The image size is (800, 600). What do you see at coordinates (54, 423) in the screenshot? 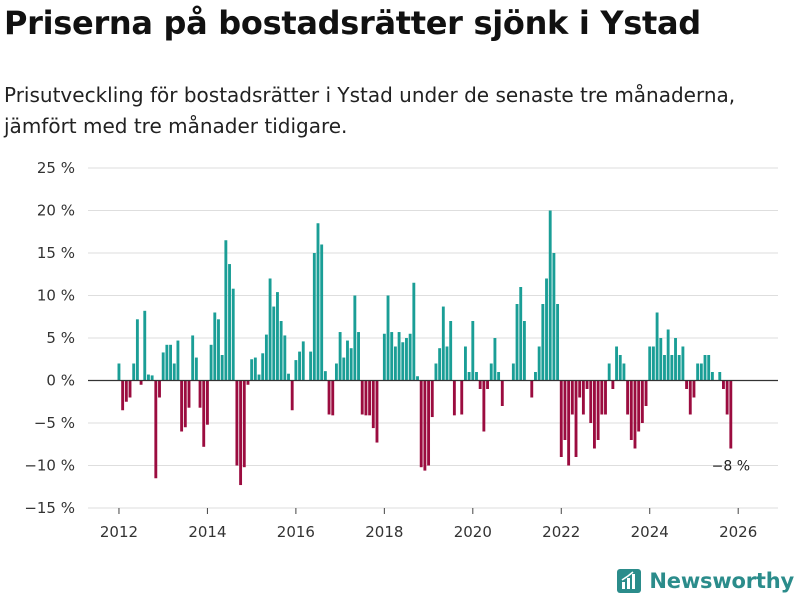
I see `y-tick-label: −5 %` at bounding box center [54, 423].